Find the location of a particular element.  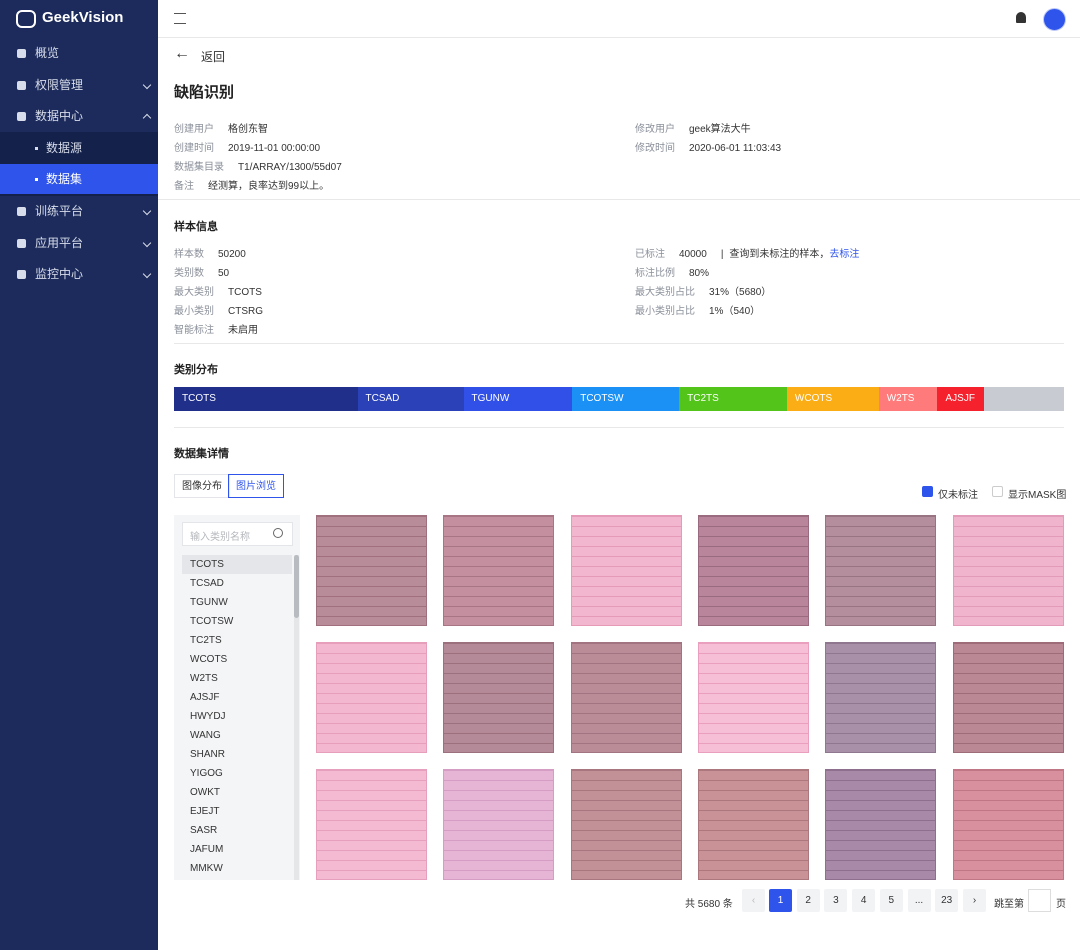

category-item: OWKT is located at coordinates (205, 792).